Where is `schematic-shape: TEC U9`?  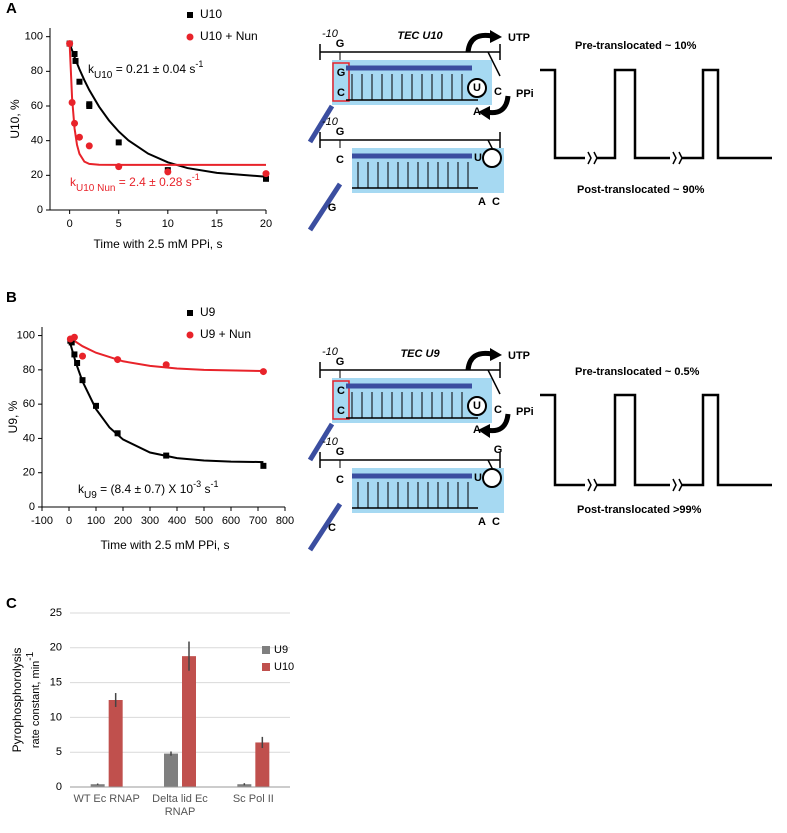
schematic-shape: TEC U9 is located at coordinates (420, 354).